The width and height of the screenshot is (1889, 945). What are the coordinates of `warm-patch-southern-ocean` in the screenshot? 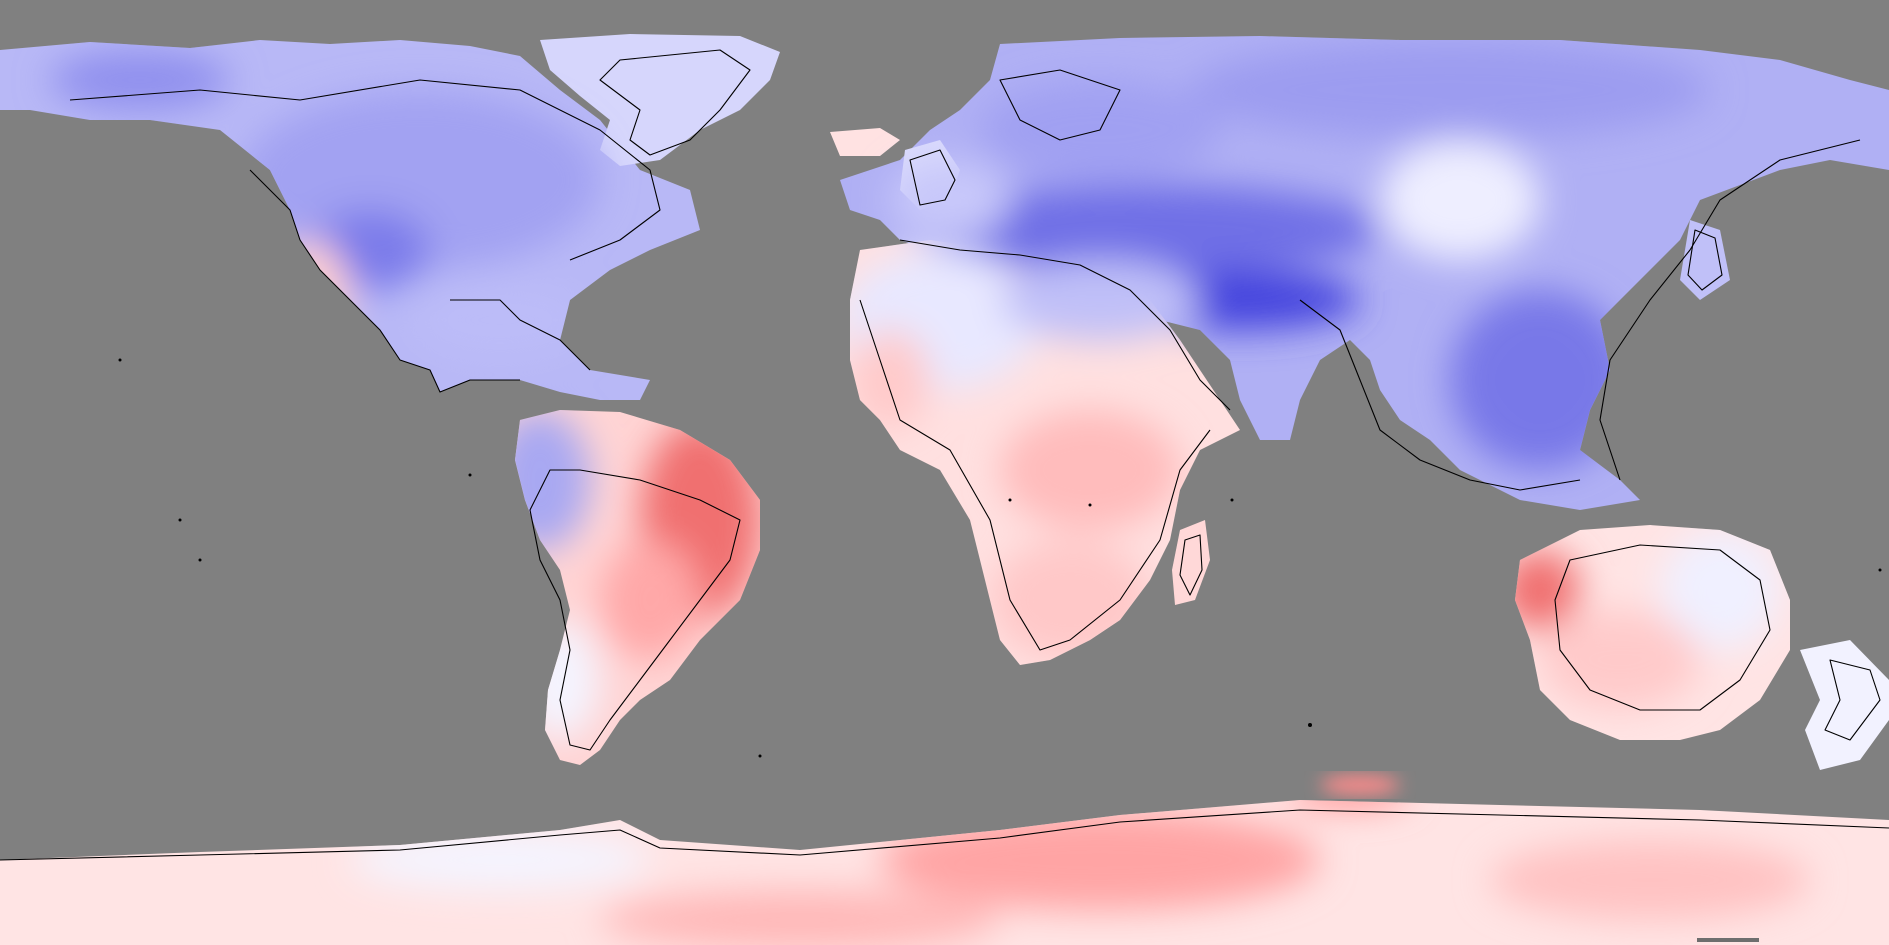 It's located at (1360, 785).